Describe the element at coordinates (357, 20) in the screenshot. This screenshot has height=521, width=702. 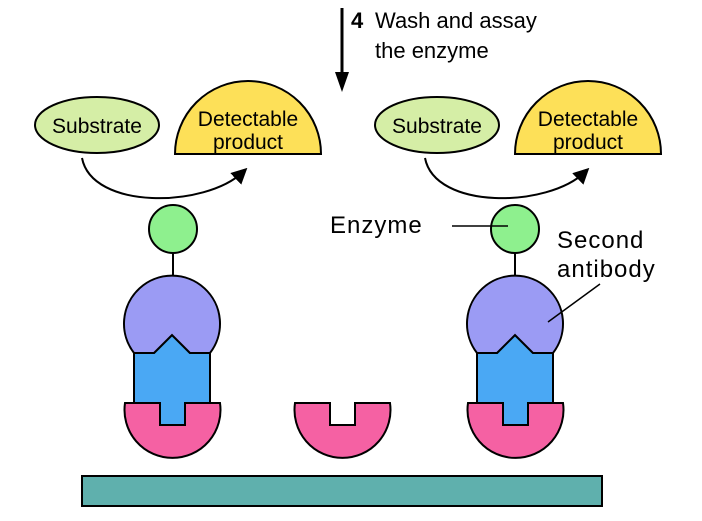
I see `step-number: 4` at that location.